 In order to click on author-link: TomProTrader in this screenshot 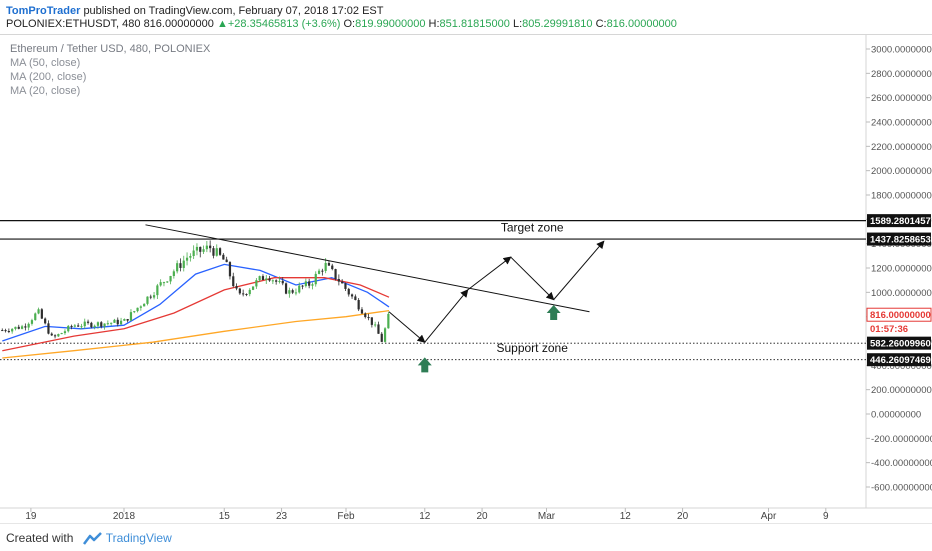, I will do `click(43, 11)`.